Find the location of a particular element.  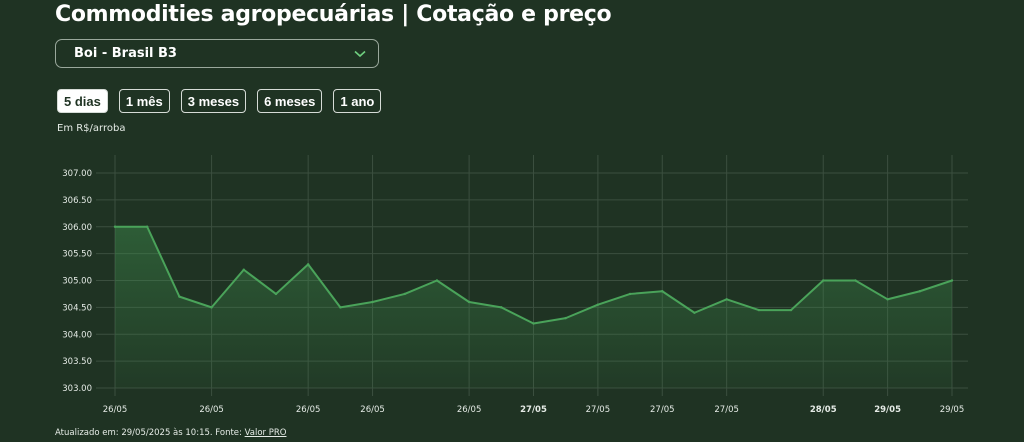

period-tabs: 5 dias 1 mês 3 meses 6 meses 1 ano is located at coordinates (219, 101).